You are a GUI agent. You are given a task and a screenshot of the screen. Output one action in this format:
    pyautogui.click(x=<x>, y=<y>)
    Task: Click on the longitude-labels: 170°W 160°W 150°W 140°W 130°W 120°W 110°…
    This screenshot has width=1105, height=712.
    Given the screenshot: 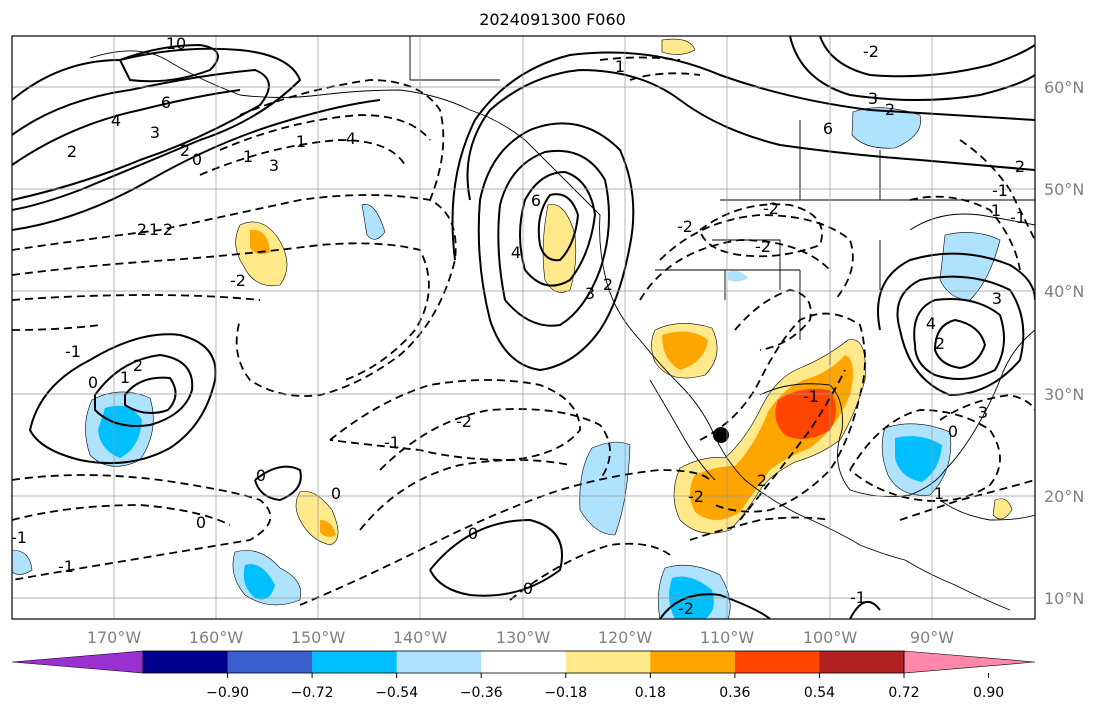 What is the action you would take?
    pyautogui.click(x=520, y=637)
    